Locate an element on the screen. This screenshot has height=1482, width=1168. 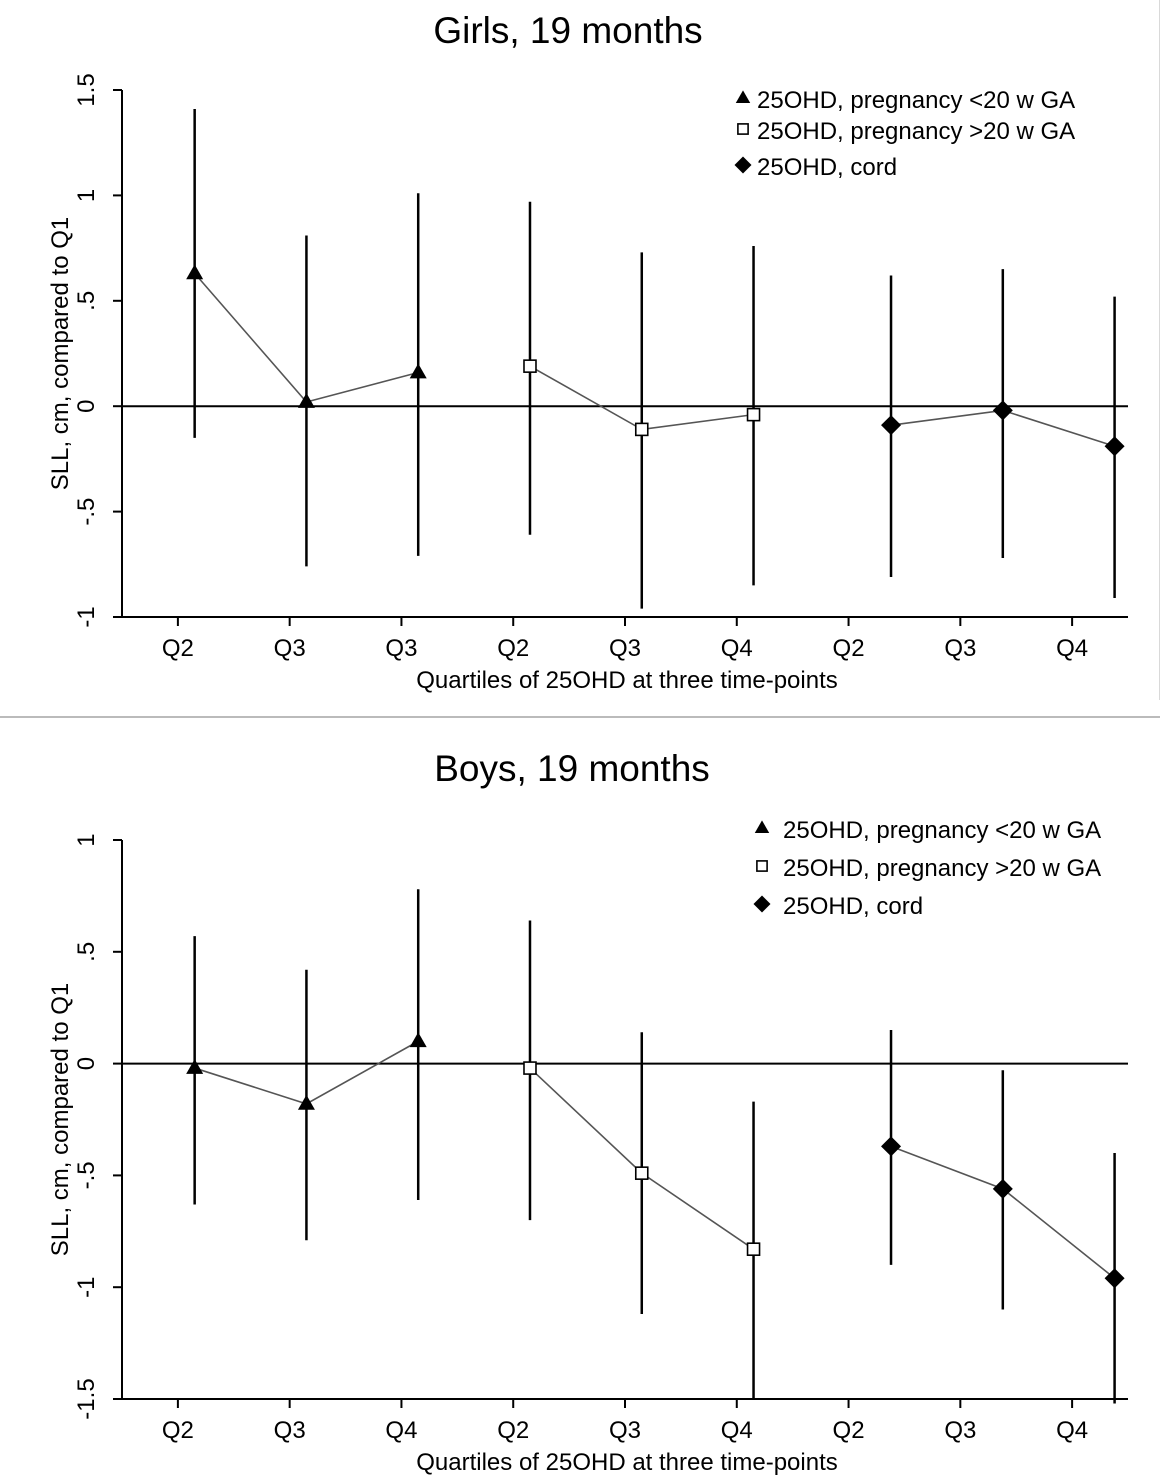
girls-y-tick-label: 1.5 is located at coordinates (86, 89).